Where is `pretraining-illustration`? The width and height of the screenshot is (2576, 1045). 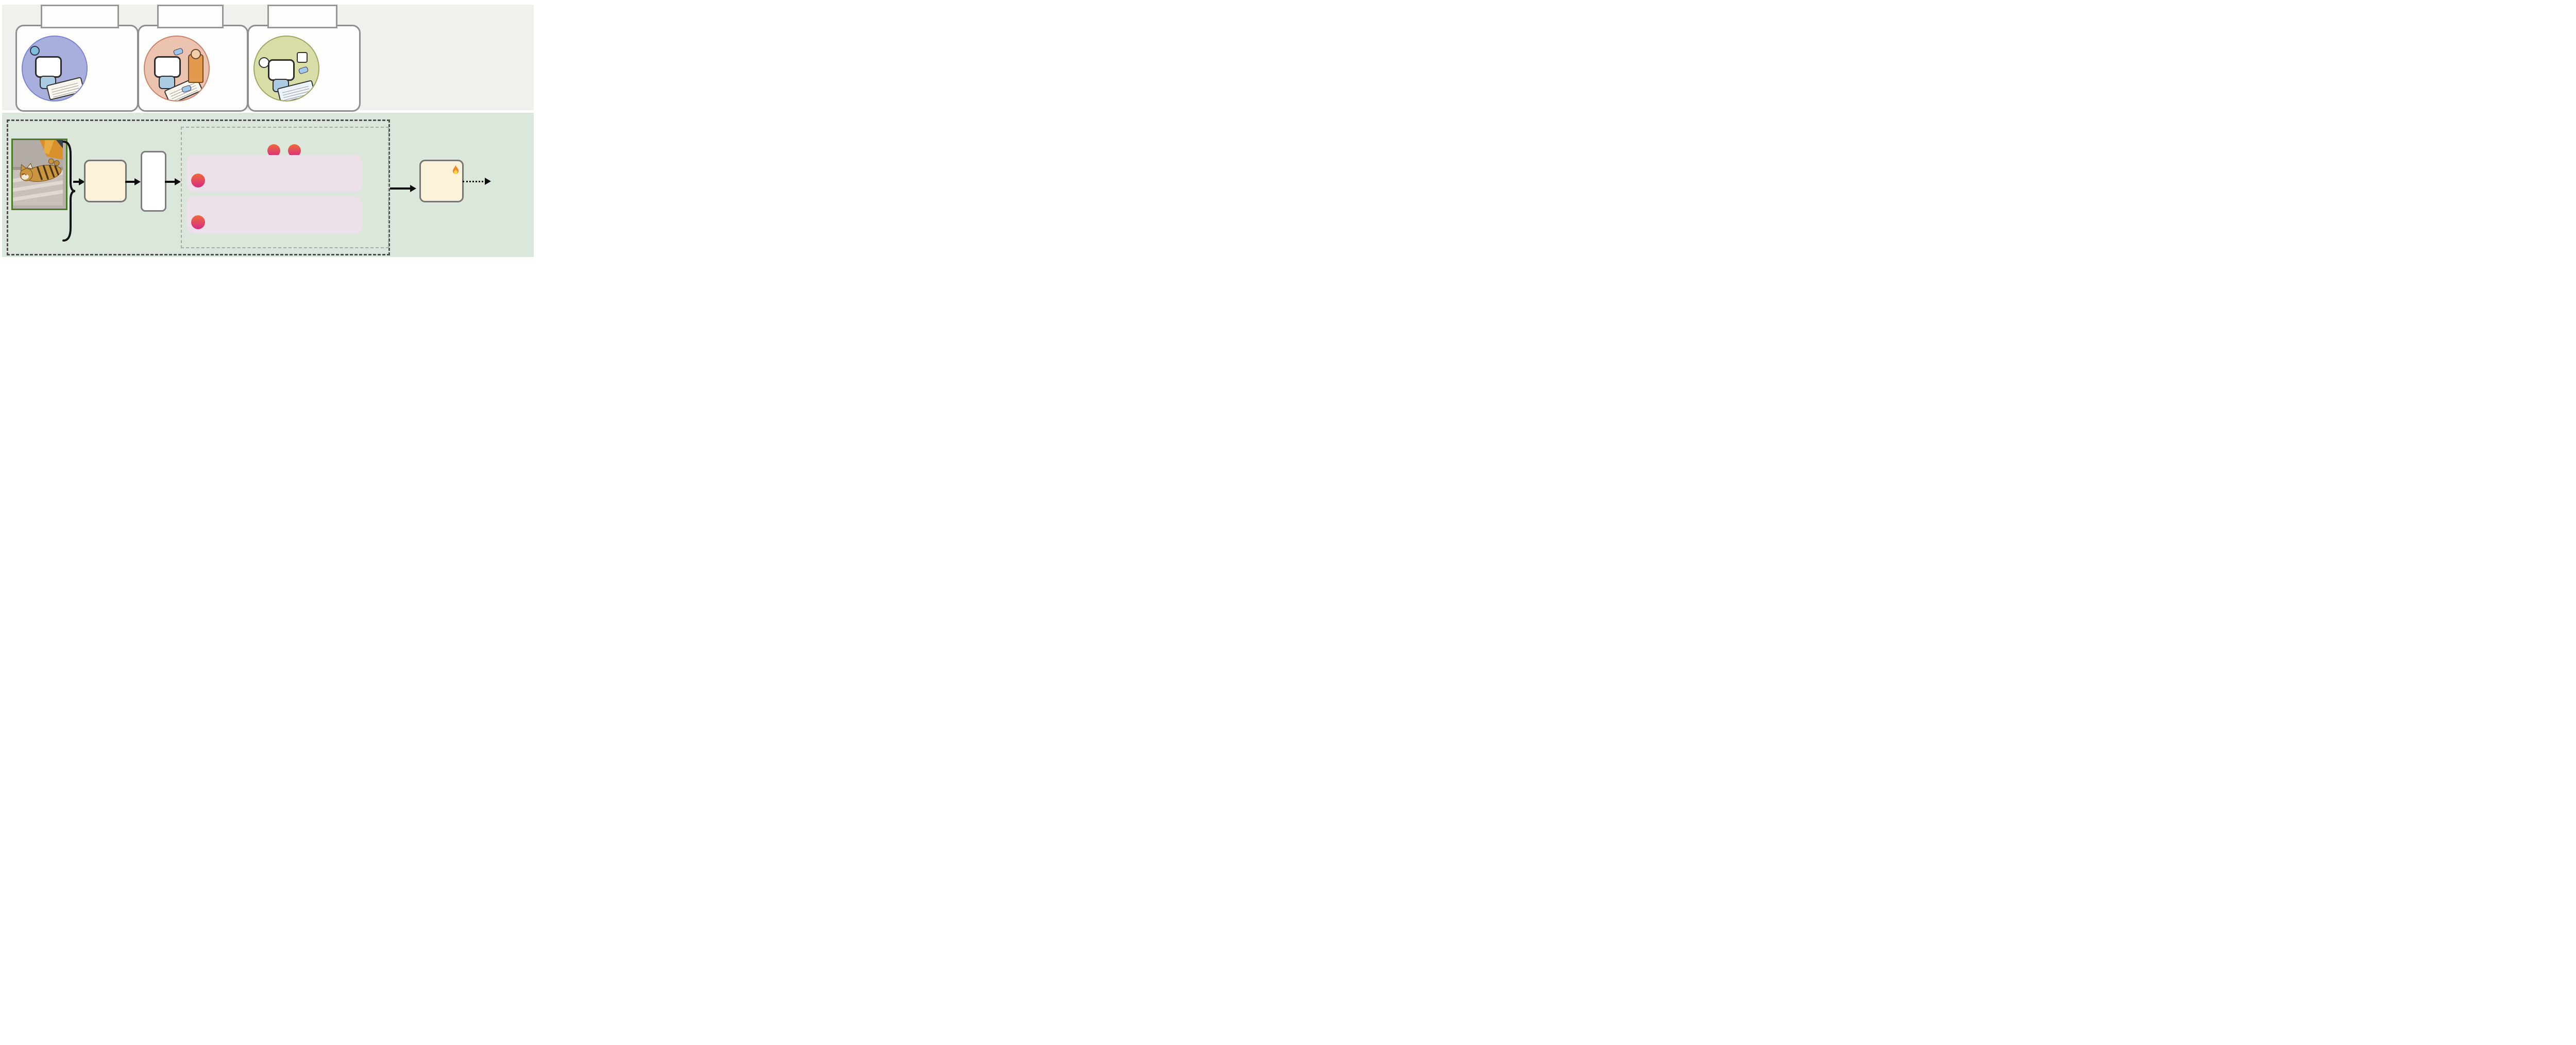
pretraining-illustration is located at coordinates (55, 68).